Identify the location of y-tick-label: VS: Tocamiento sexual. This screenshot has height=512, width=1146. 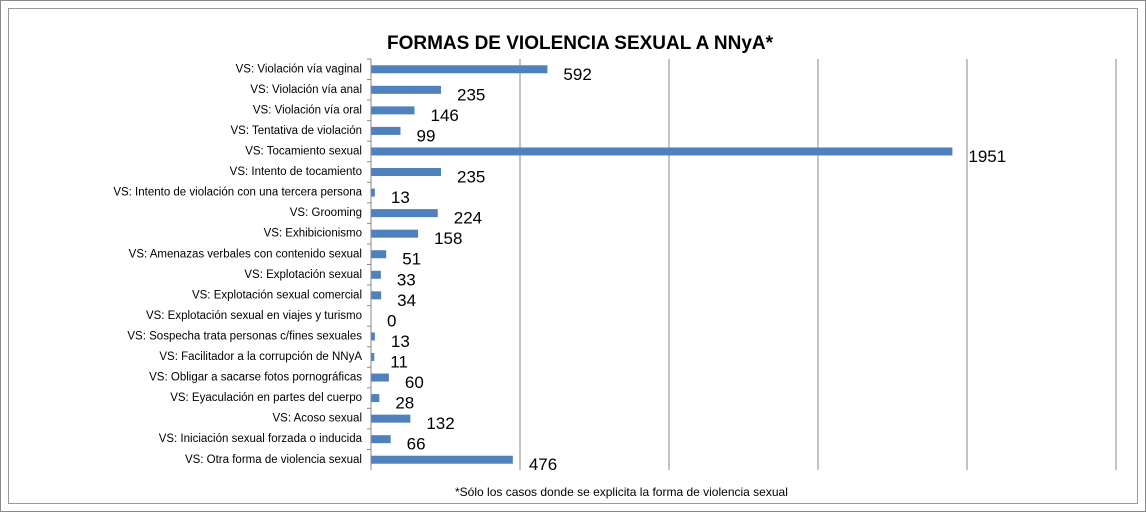
(303, 152).